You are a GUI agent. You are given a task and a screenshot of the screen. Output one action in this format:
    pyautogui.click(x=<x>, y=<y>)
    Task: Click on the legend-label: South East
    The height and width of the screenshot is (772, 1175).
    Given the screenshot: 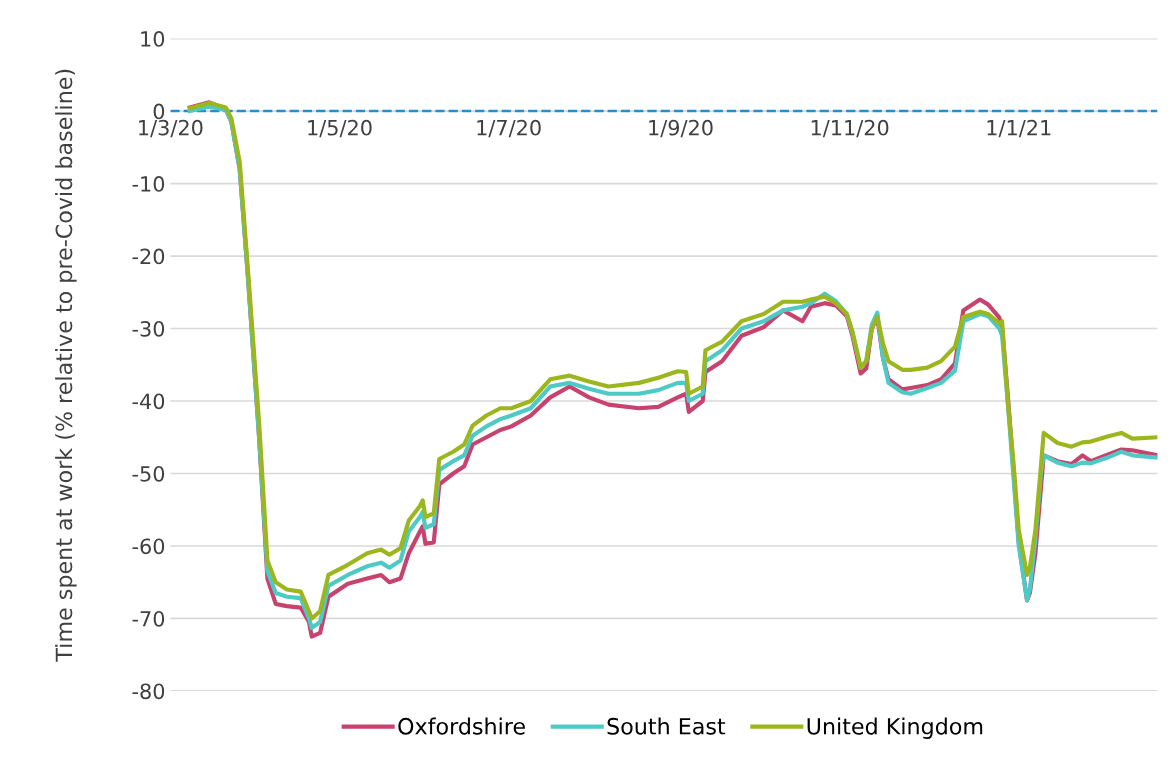 What is the action you would take?
    pyautogui.click(x=666, y=726)
    